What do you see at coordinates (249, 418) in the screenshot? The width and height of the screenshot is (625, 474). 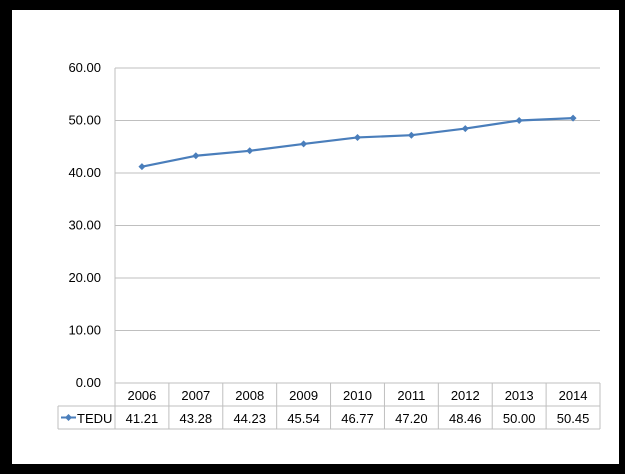 I see `table-value-cell: 44.23` at bounding box center [249, 418].